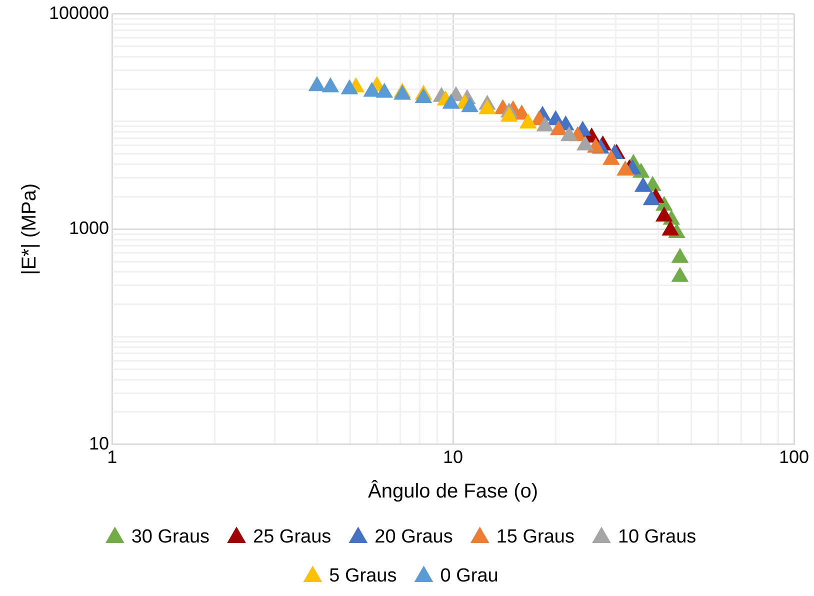 The width and height of the screenshot is (814, 596). Describe the element at coordinates (29, 229) in the screenshot. I see `y-axis-title: |E*| (MPa)` at that location.